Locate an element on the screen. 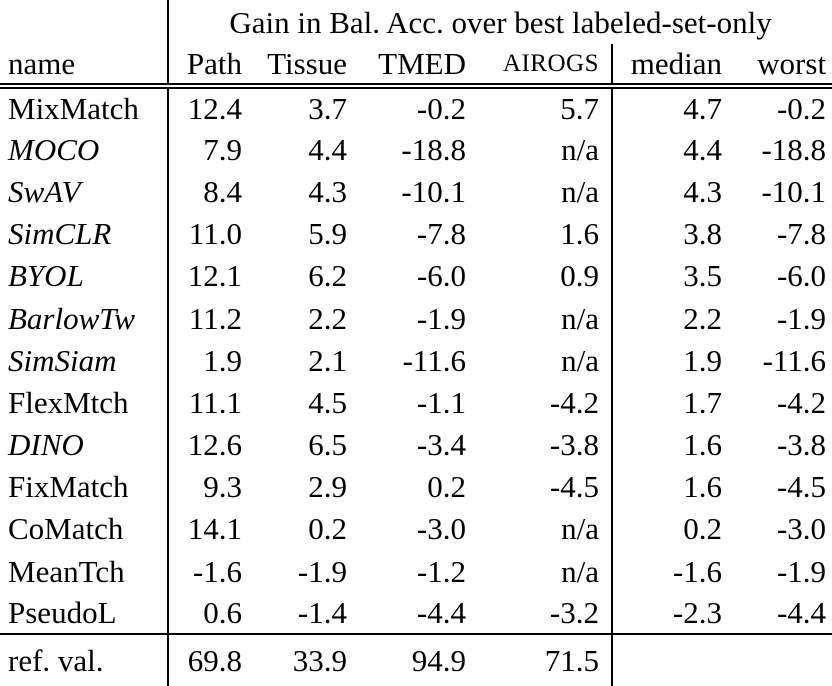  reference-values-row: ref. val. 69.8 33.9 94.9 71.5 is located at coordinates (416, 659).